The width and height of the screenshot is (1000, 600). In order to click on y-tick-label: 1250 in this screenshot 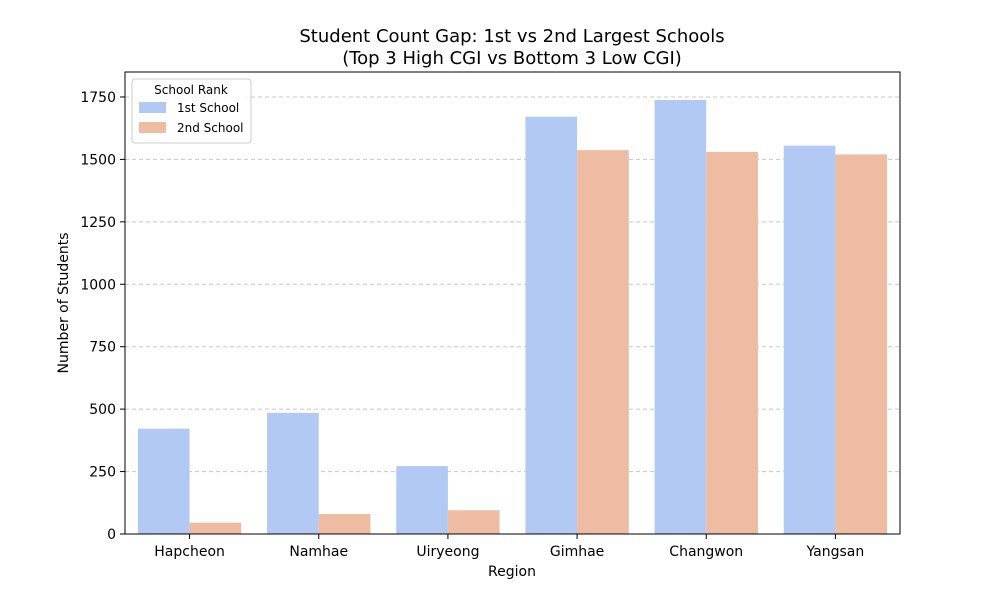, I will do `click(98, 223)`.